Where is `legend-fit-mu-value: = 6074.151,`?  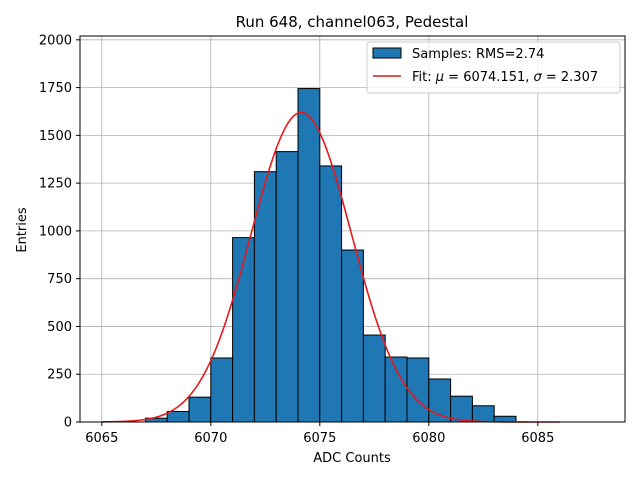
legend-fit-mu-value: = 6074.151, is located at coordinates (488, 77).